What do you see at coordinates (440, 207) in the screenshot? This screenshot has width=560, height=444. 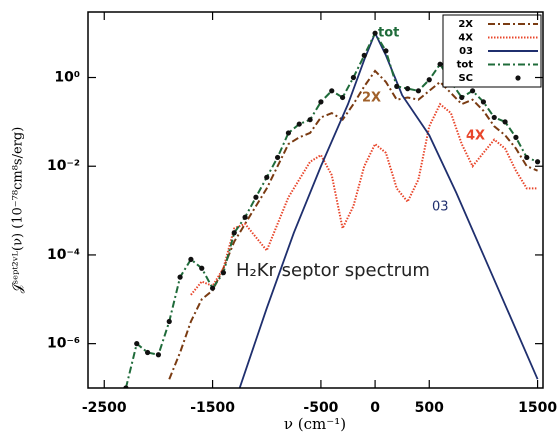 I see `annotation: 03` at bounding box center [440, 207].